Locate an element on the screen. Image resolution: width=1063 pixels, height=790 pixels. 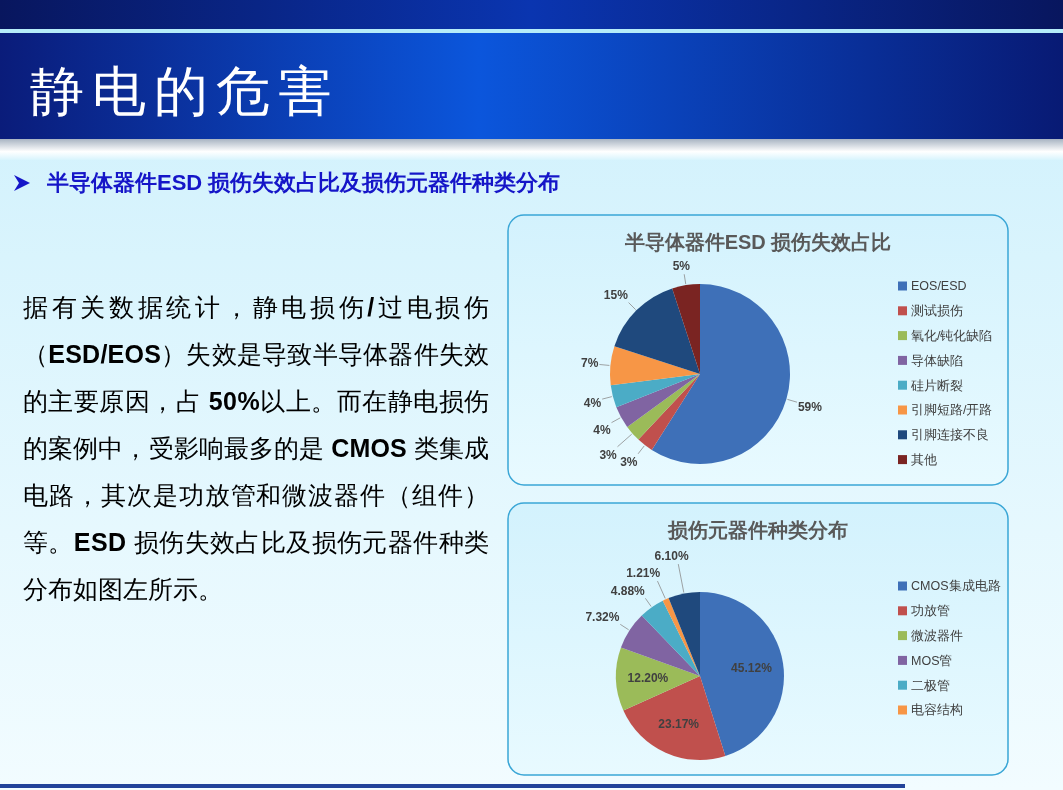
legend-label: 引脚短路/开路 is located at coordinates (952, 410).